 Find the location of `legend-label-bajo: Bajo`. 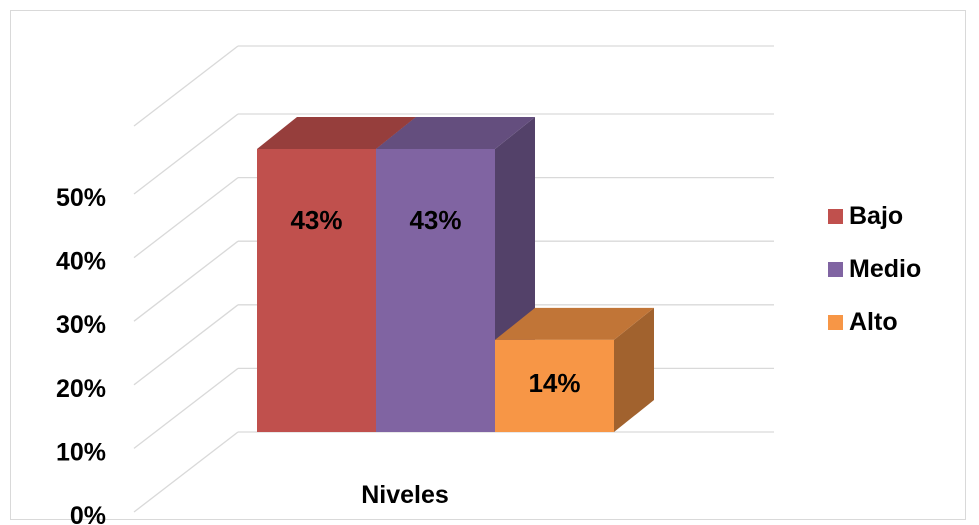

legend-label-bajo: Bajo is located at coordinates (876, 216).